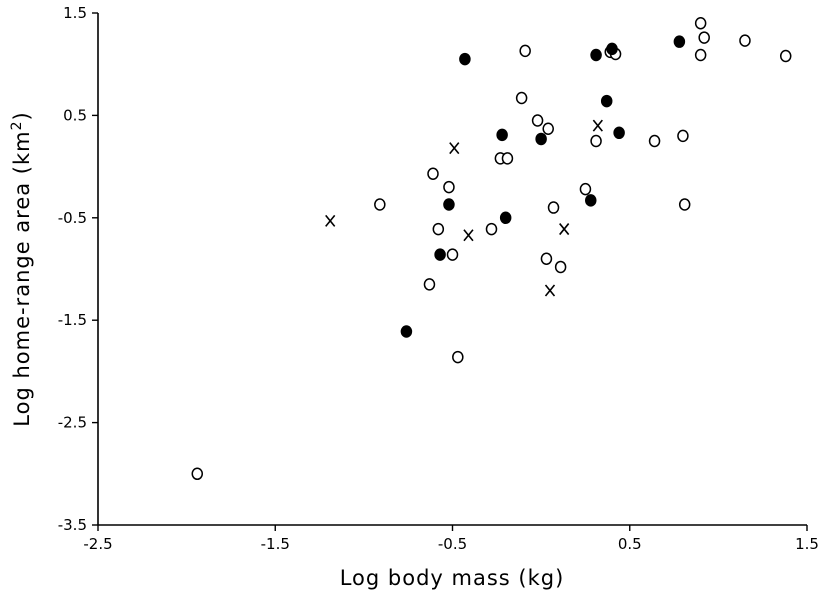  I want to click on y-tick-label: 0.5, so click(75, 115).